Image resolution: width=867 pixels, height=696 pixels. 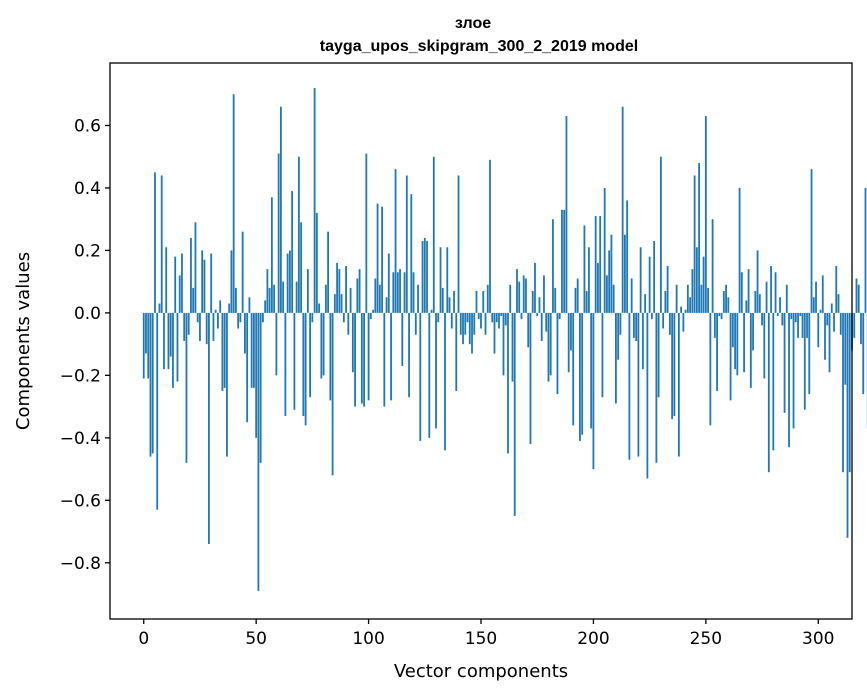 I want to click on x-tick-label: 250, so click(x=706, y=639).